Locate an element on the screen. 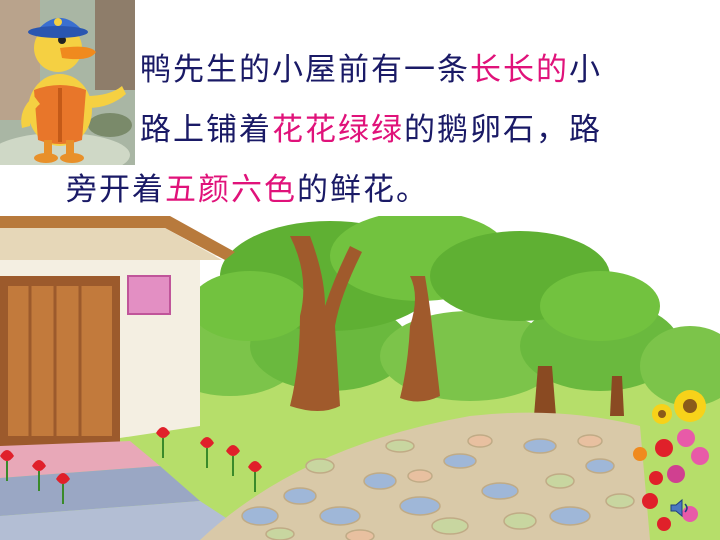 The image size is (720, 540). duck-illustration is located at coordinates (67, 82).